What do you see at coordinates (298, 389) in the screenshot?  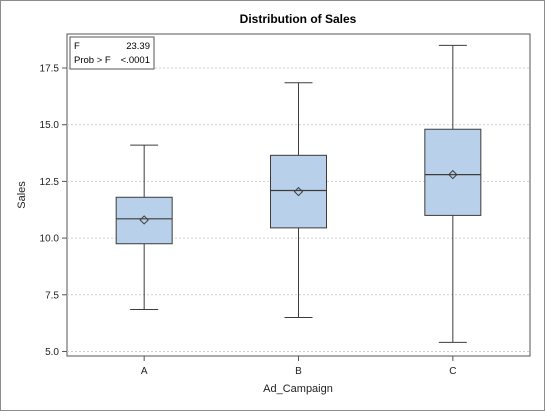 I see `x-axis-label: Ad_Campaign` at bounding box center [298, 389].